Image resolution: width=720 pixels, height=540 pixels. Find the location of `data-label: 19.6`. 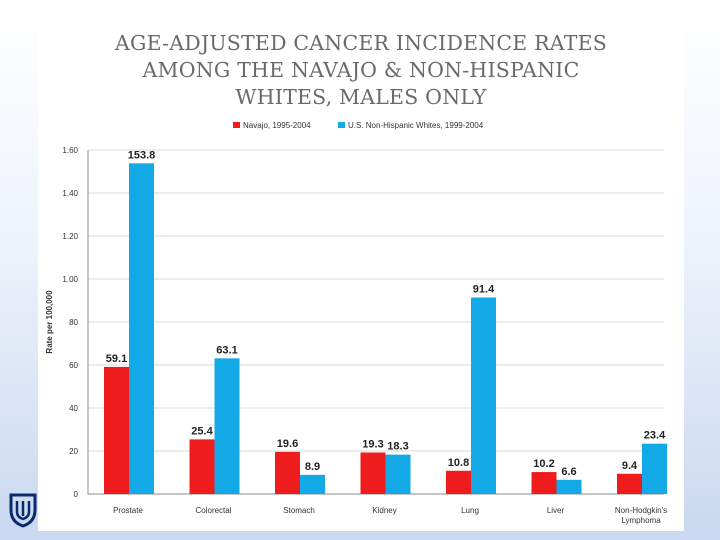

data-label: 19.6 is located at coordinates (287, 444).